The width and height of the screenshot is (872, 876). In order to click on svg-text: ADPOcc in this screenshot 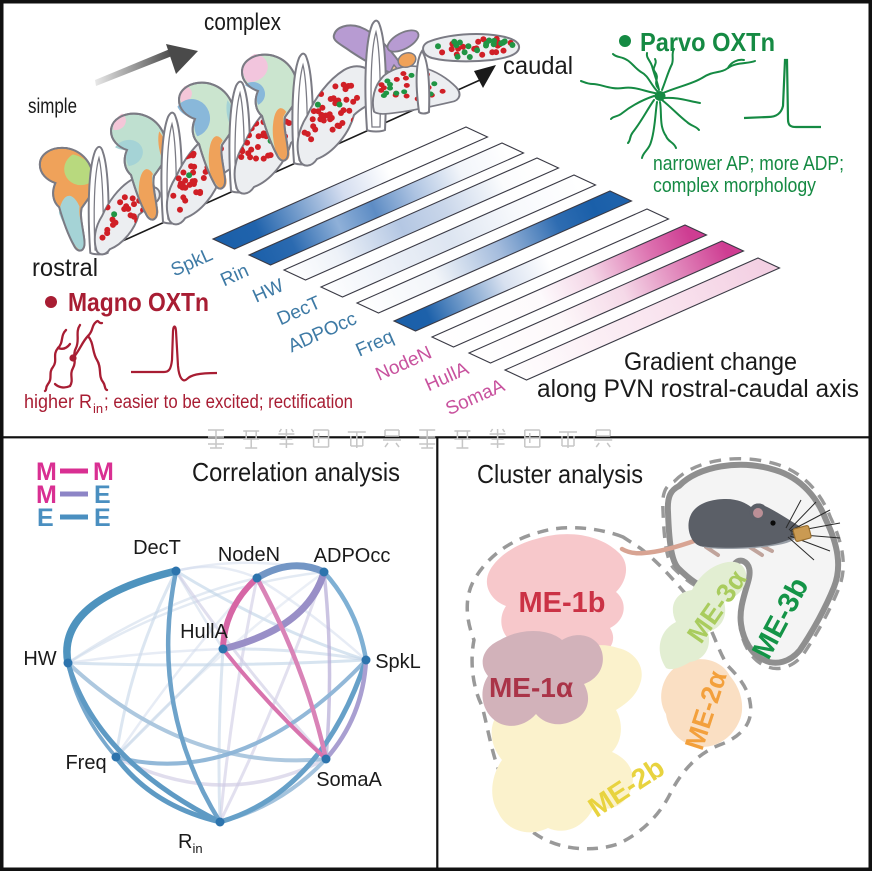, I will do `click(352, 556)`.